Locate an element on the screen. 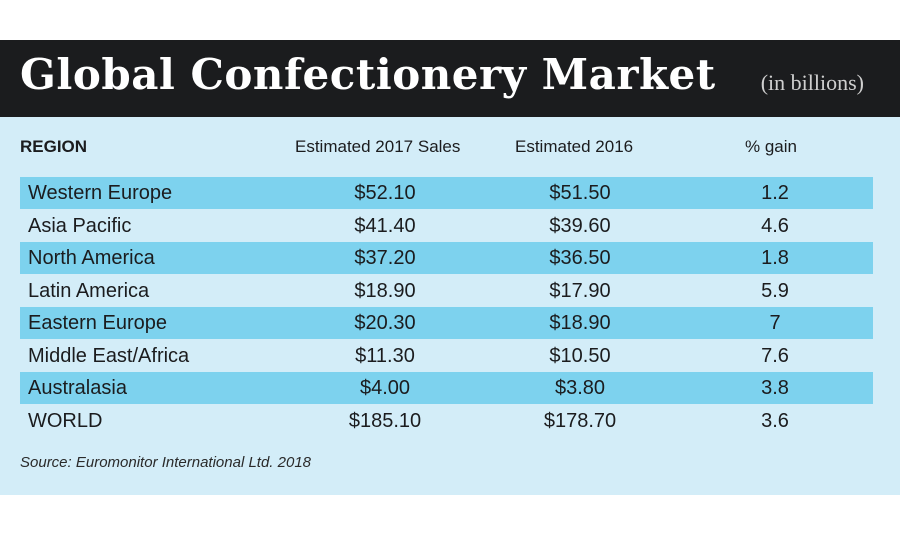  table-cell: $17.90 is located at coordinates (580, 290).